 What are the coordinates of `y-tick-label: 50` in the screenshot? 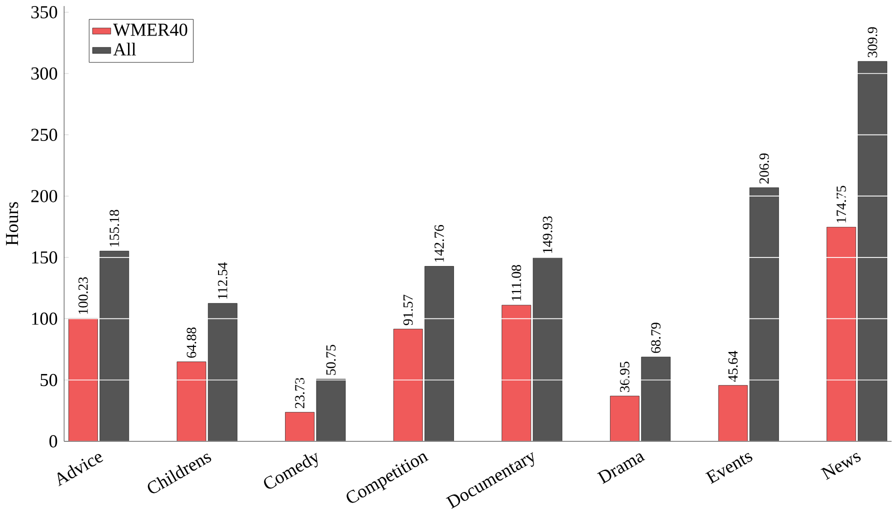 It's located at (49, 380).